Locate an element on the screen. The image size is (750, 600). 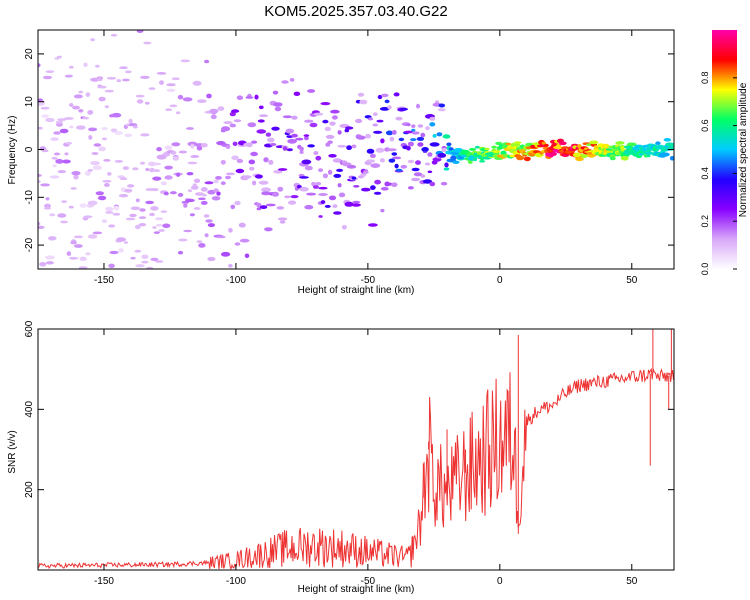
snr-spikes is located at coordinates (542, 439).